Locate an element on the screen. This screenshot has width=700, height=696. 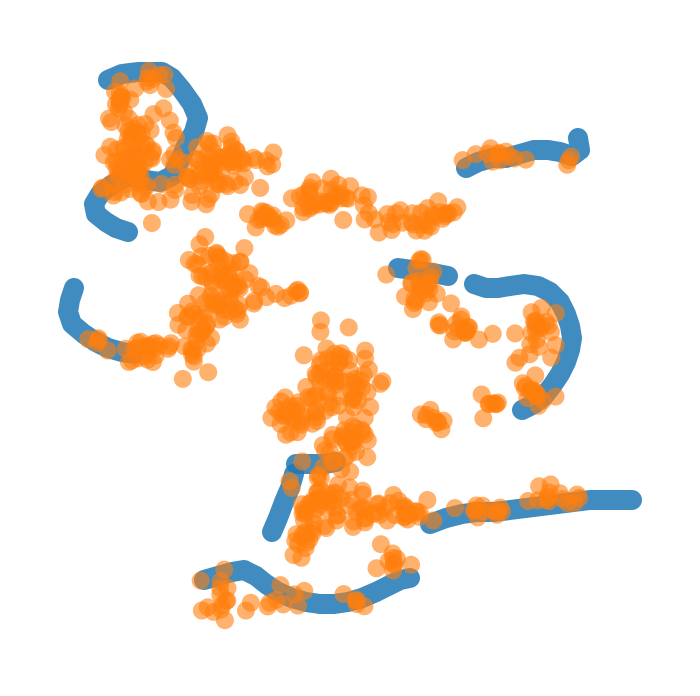
blue-series-segment is located at coordinates (523, 347).